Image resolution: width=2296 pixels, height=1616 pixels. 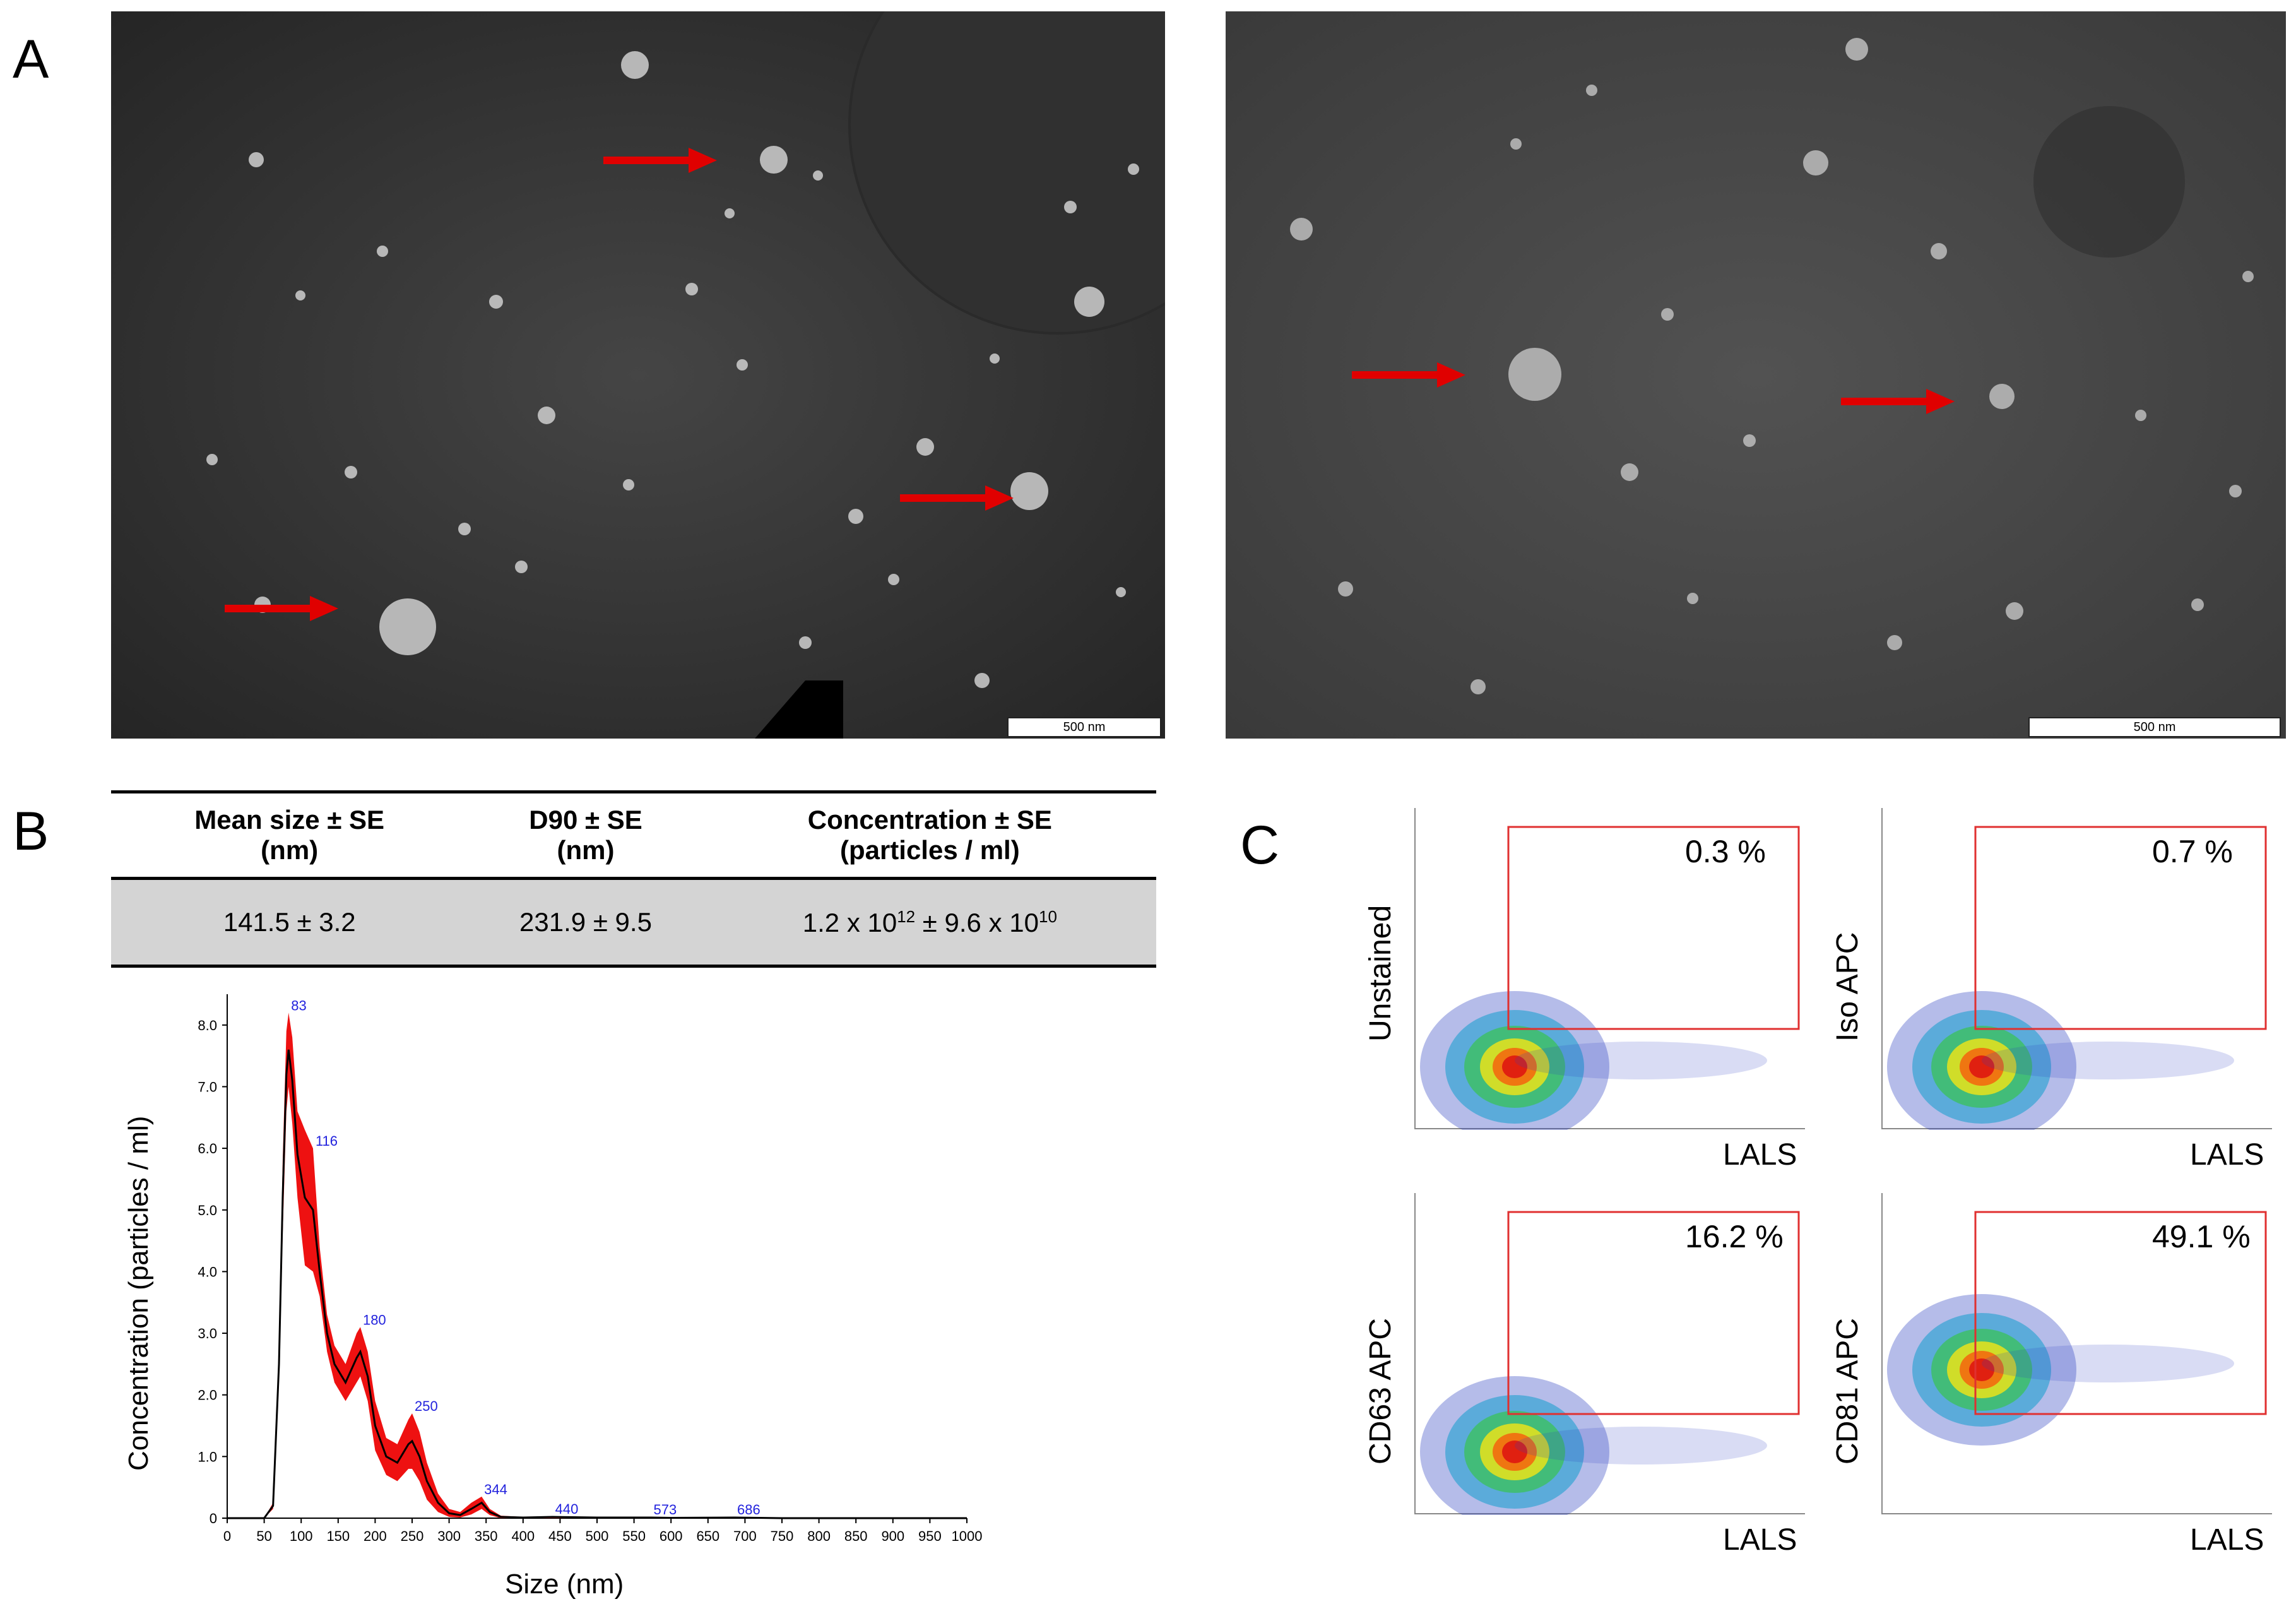 What do you see at coordinates (213, 1518) in the screenshot?
I see `y-tick-label: 0` at bounding box center [213, 1518].